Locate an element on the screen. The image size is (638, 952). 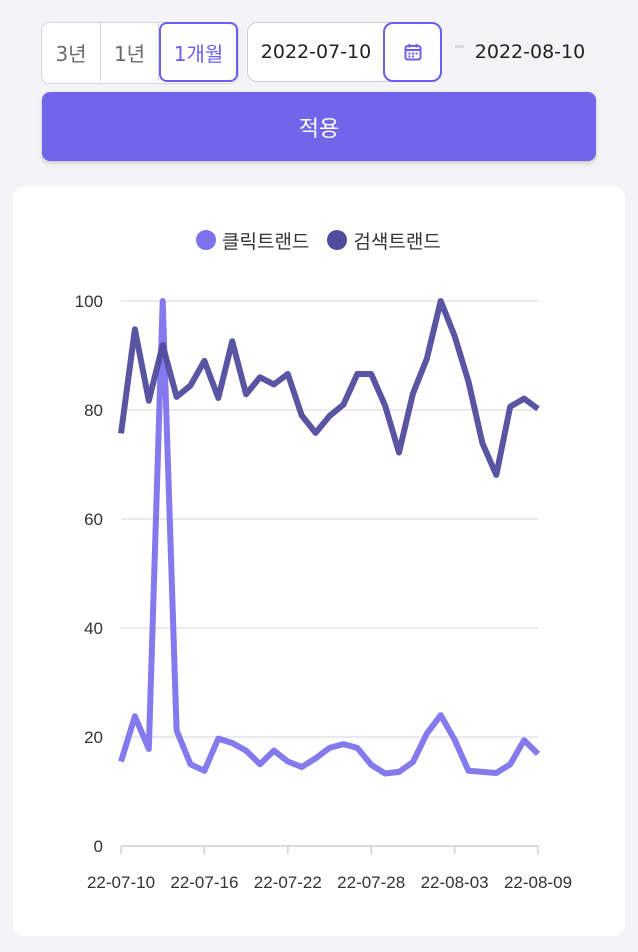
calendar-button is located at coordinates (412, 52).